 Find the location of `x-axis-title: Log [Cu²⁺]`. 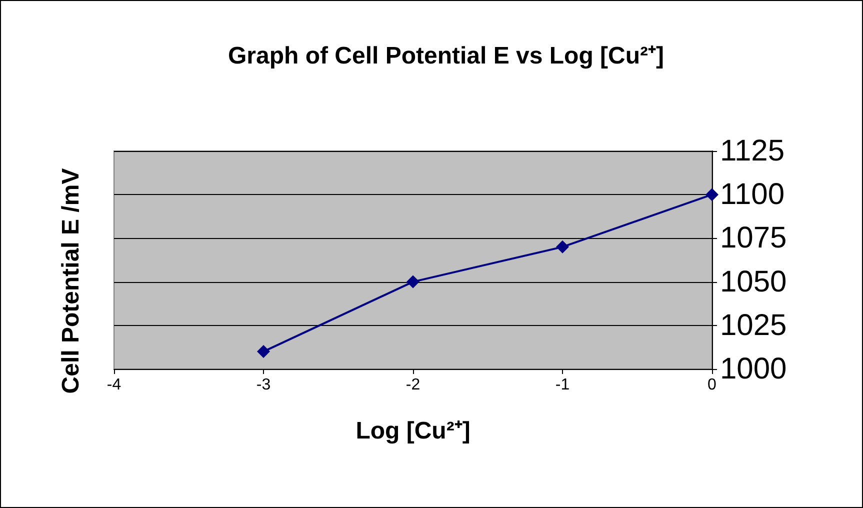

x-axis-title: Log [Cu²⁺] is located at coordinates (413, 431).